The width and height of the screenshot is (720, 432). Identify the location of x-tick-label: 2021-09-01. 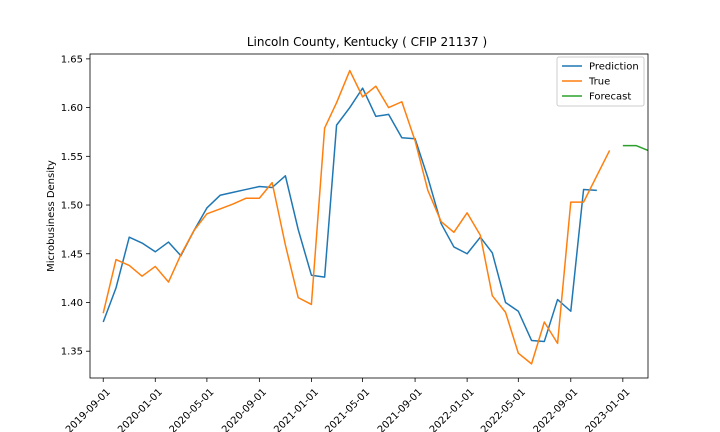
(400, 409).